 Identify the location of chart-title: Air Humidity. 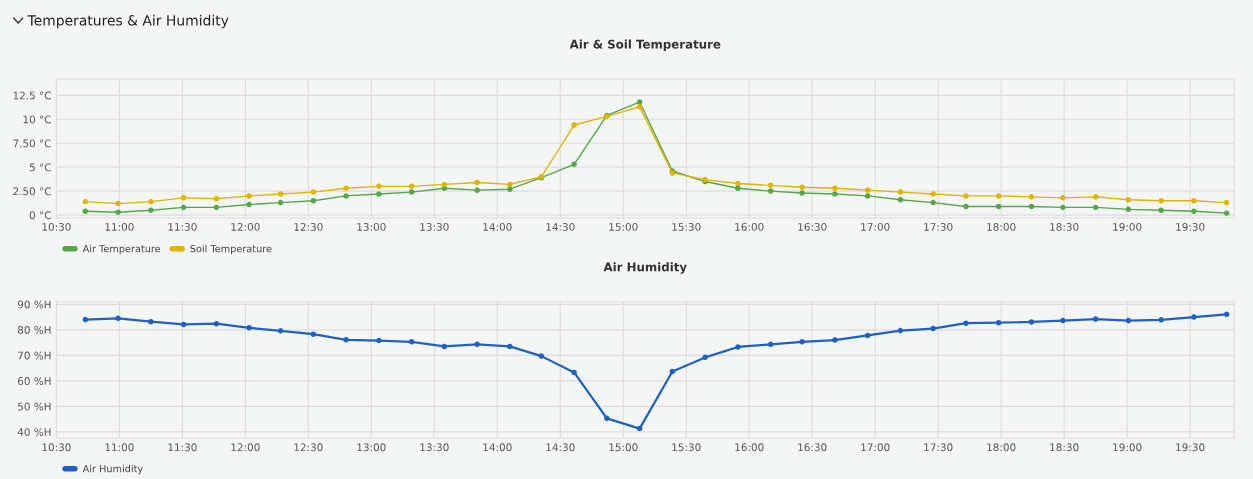
(645, 268).